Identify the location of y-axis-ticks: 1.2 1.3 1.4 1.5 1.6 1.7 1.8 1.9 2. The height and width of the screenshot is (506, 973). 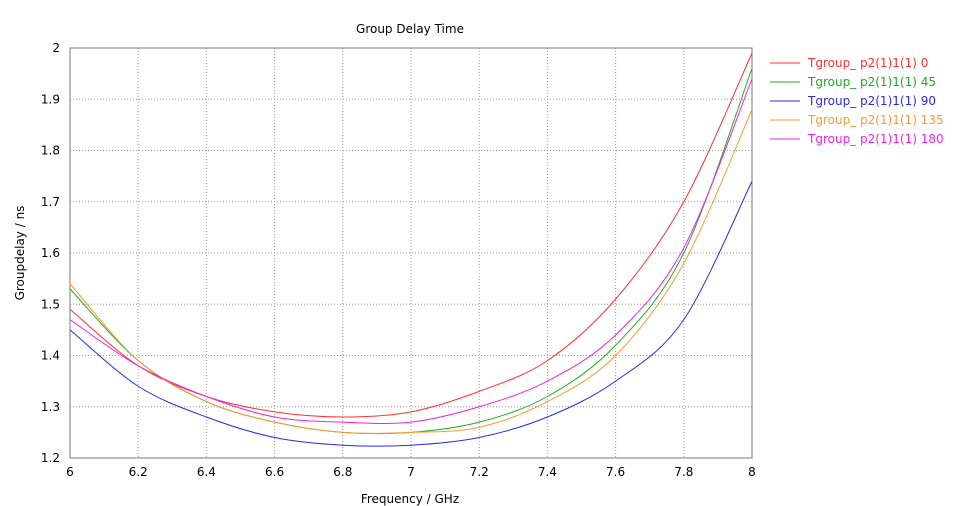
(50, 253).